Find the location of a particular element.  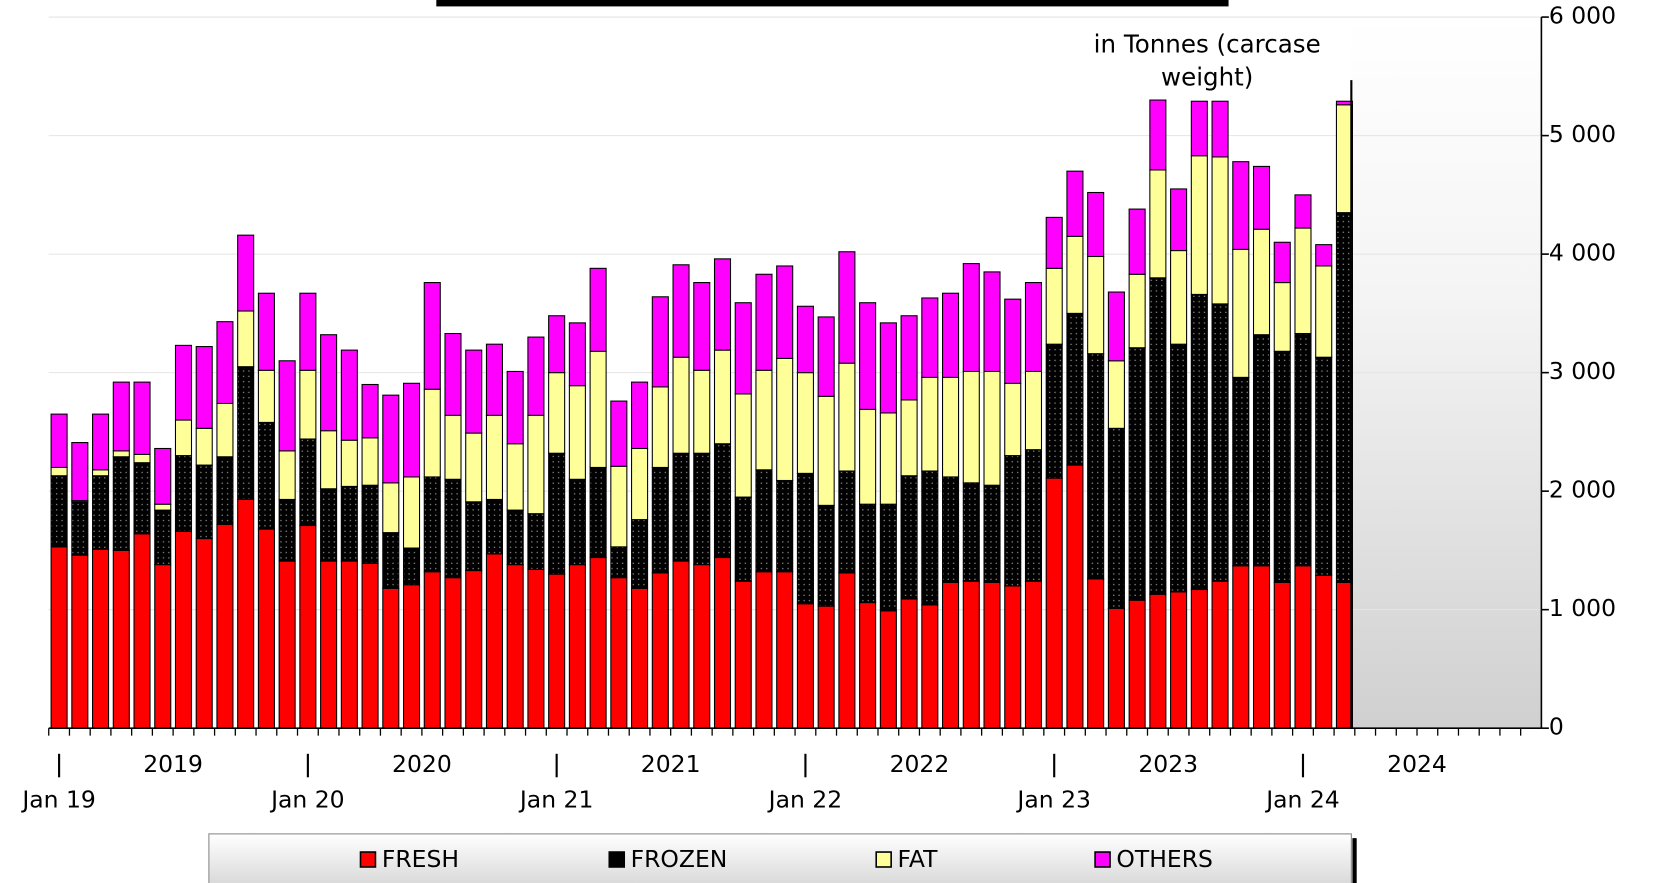

annotation: in Tonnes (carcase weight) is located at coordinates (1207, 61).